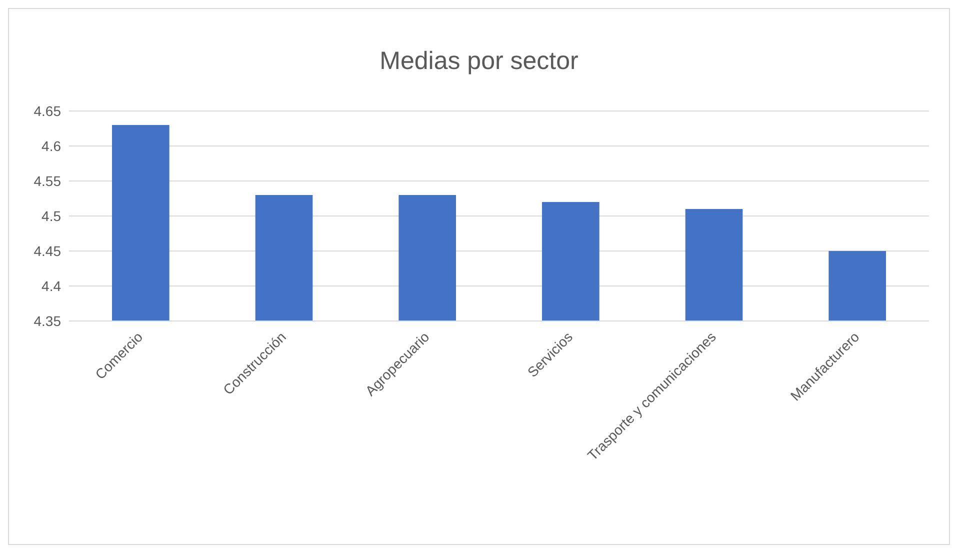 The height and width of the screenshot is (553, 959). I want to click on y-tick-label: 4.35, so click(48, 320).